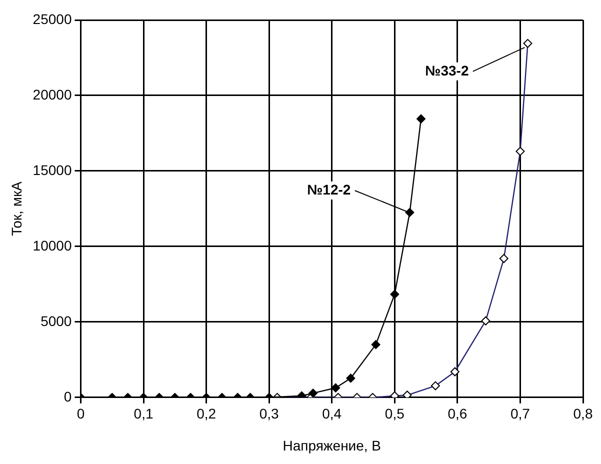 This screenshot has width=601, height=464. What do you see at coordinates (394, 414) in the screenshot?
I see `x-tick-label: 0,5` at bounding box center [394, 414].